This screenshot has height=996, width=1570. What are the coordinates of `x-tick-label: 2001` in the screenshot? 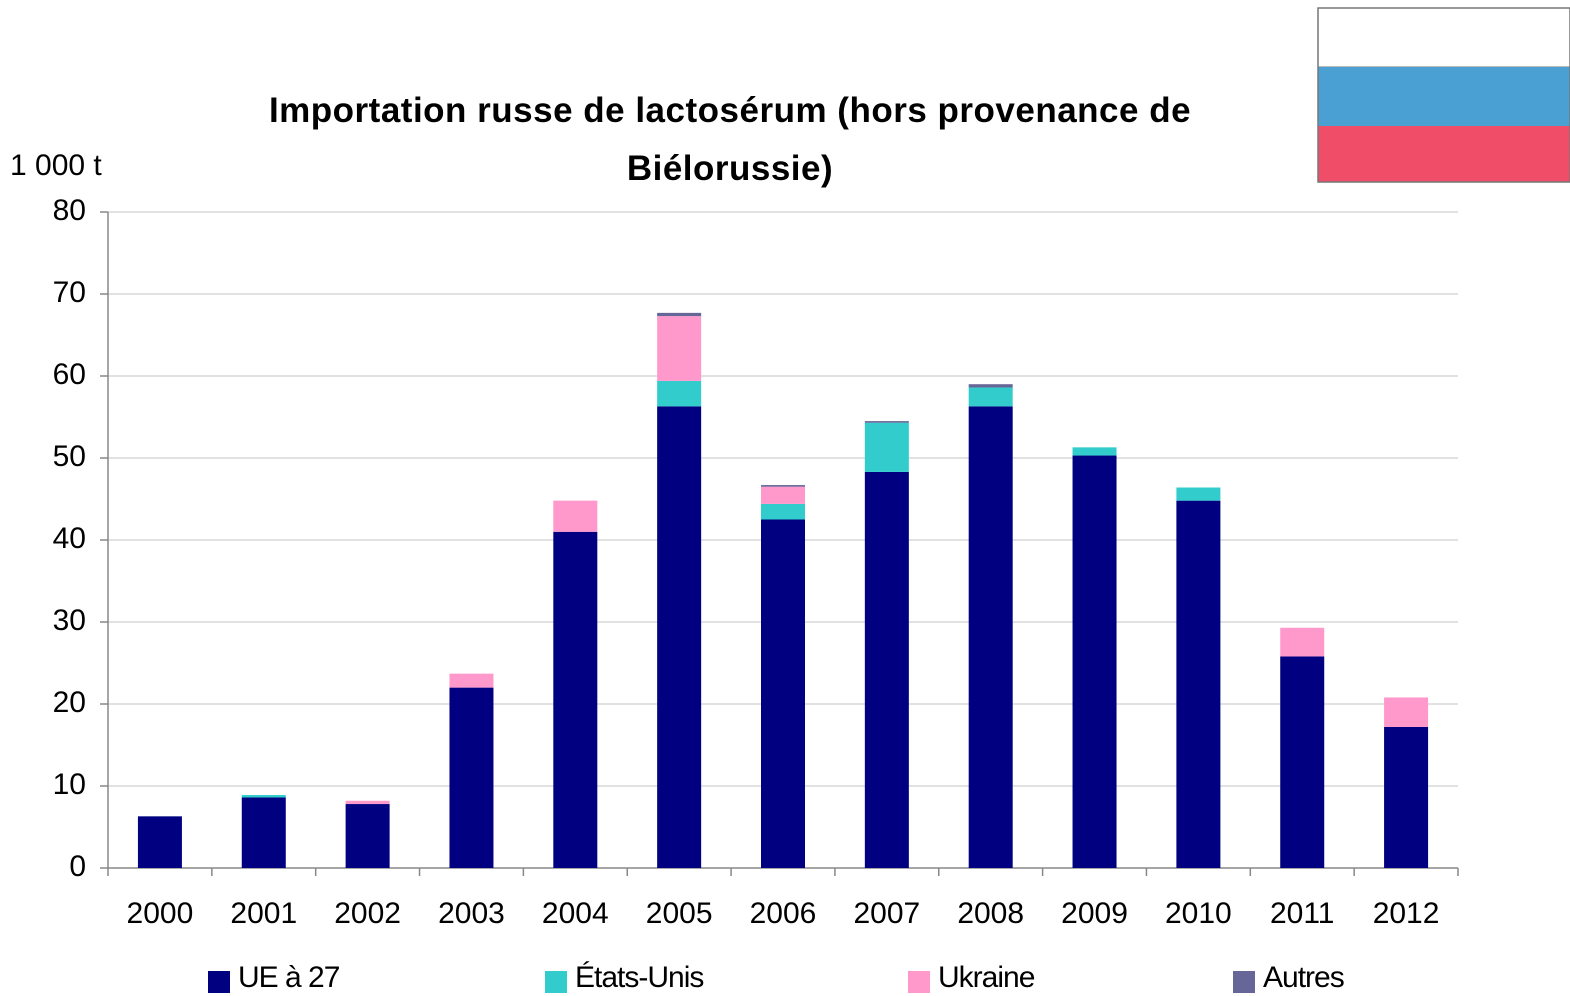 It's located at (263, 913).